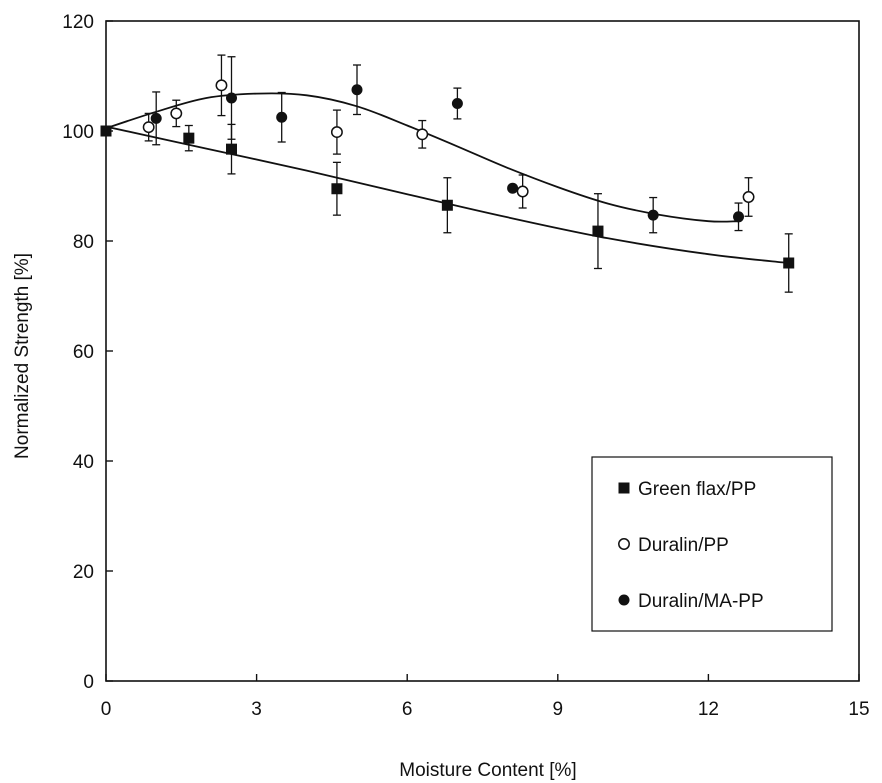 This screenshot has height=783, width=882. I want to click on x-tick-label: 12, so click(708, 709).